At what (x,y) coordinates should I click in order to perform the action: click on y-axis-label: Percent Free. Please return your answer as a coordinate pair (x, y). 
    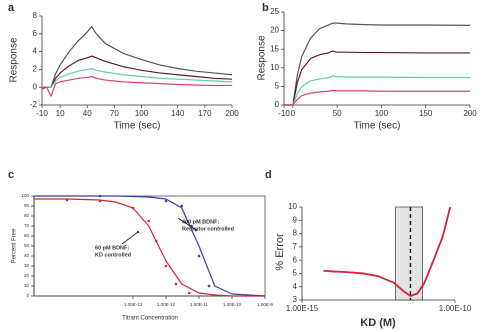
    Looking at the image, I should click on (15, 245).